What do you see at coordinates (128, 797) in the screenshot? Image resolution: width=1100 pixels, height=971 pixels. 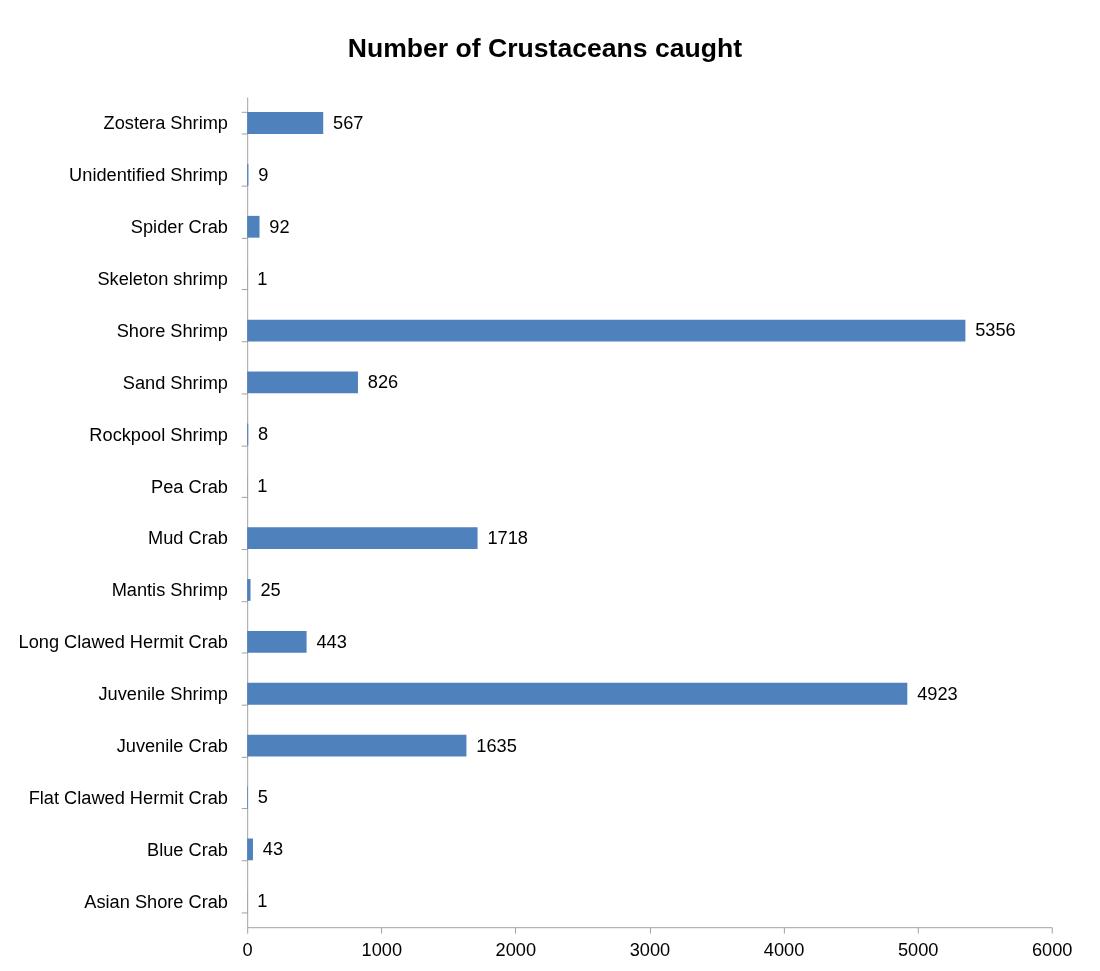 I see `y-tick-label: Flat Clawed Hermit Crab` at bounding box center [128, 797].